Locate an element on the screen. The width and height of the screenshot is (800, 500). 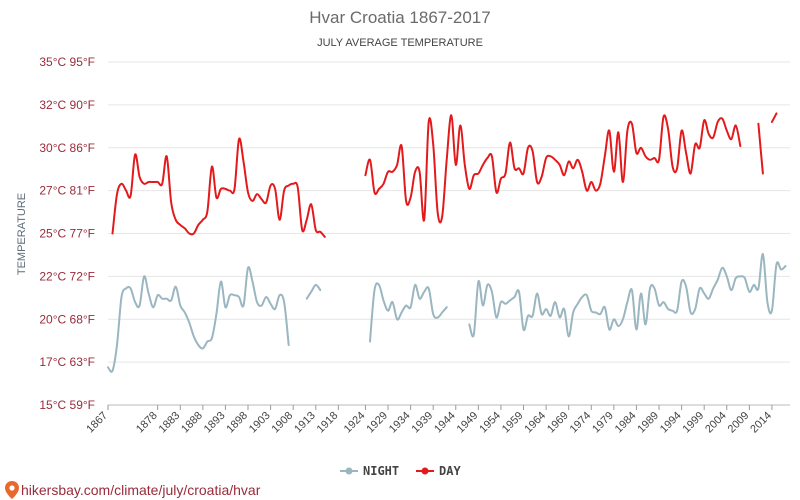
y-tick-label: 15°C 59°F is located at coordinates (67, 405).